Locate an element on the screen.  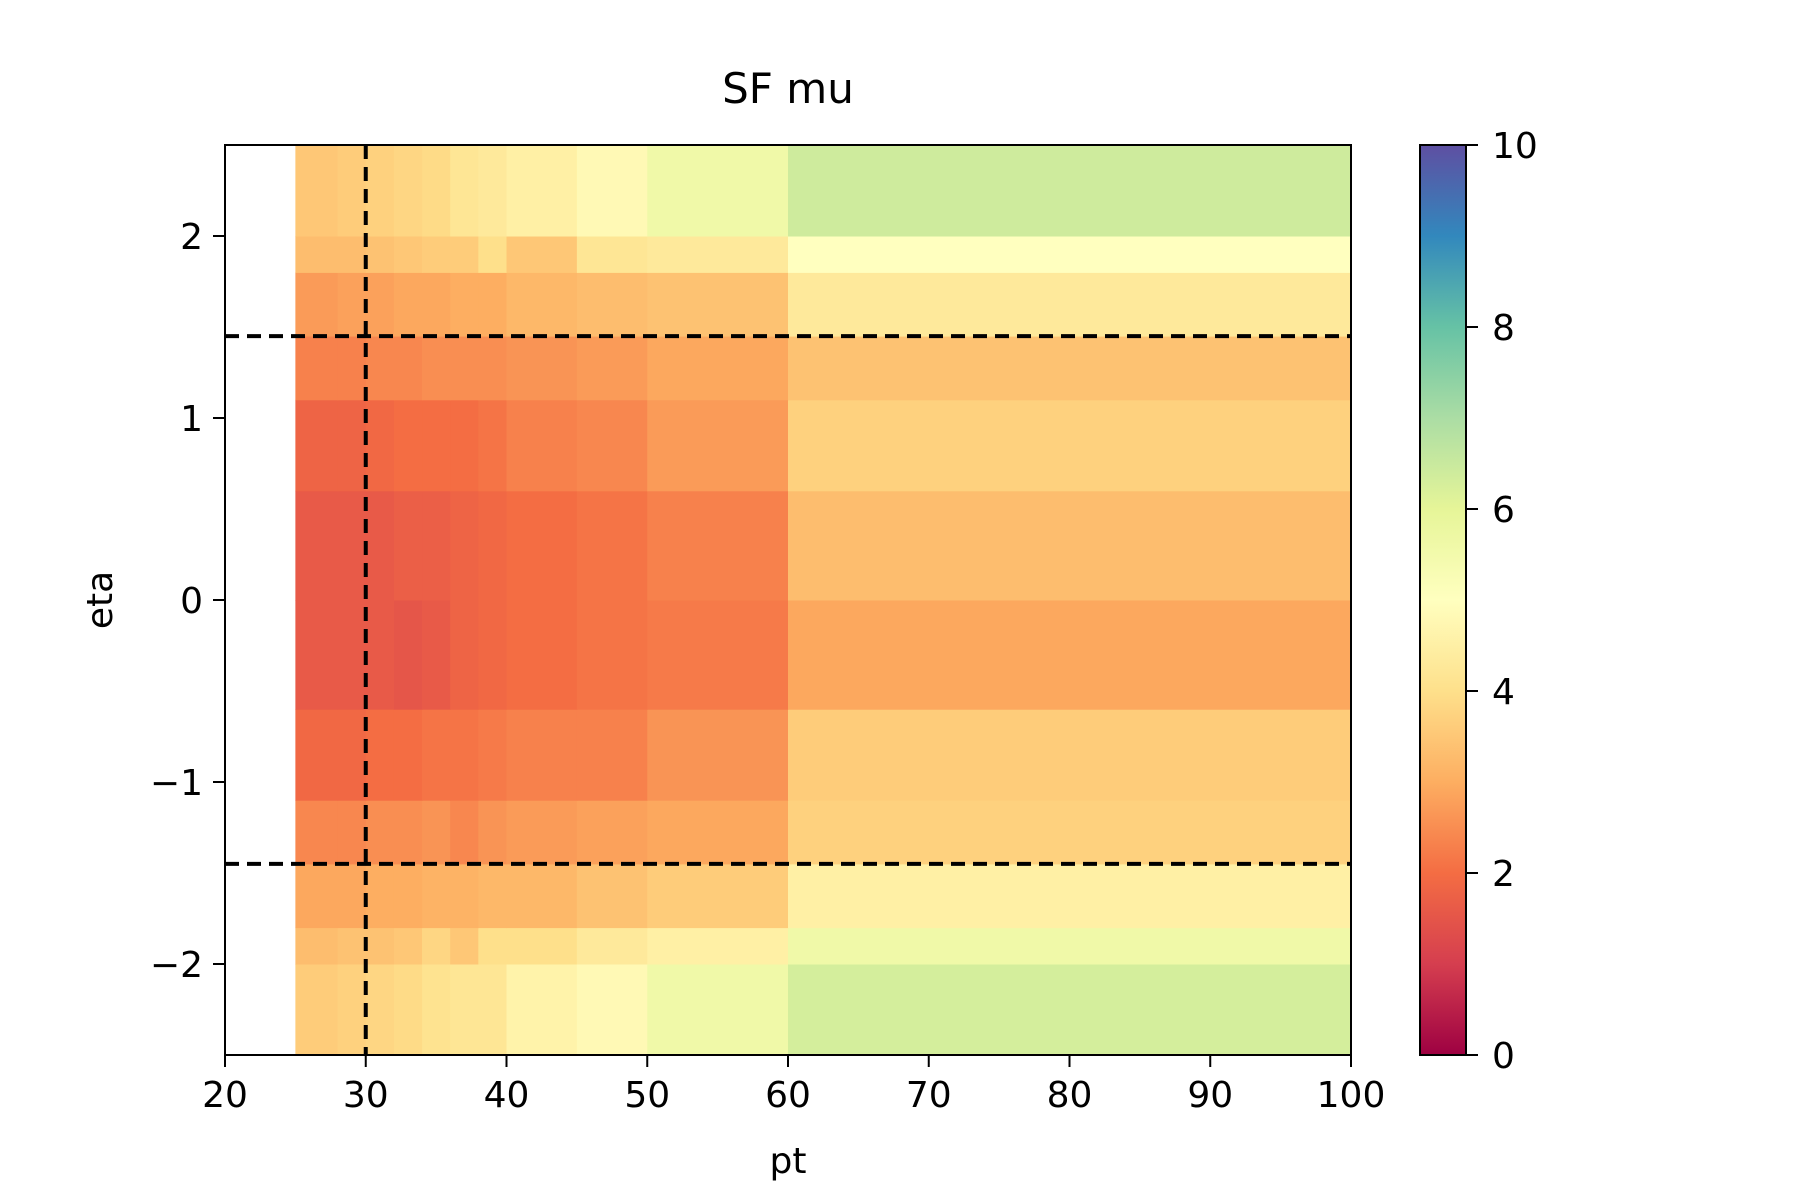
x-axis-ticks: 20 30 40 50 60 70 80 90 100 is located at coordinates (793, 1085).